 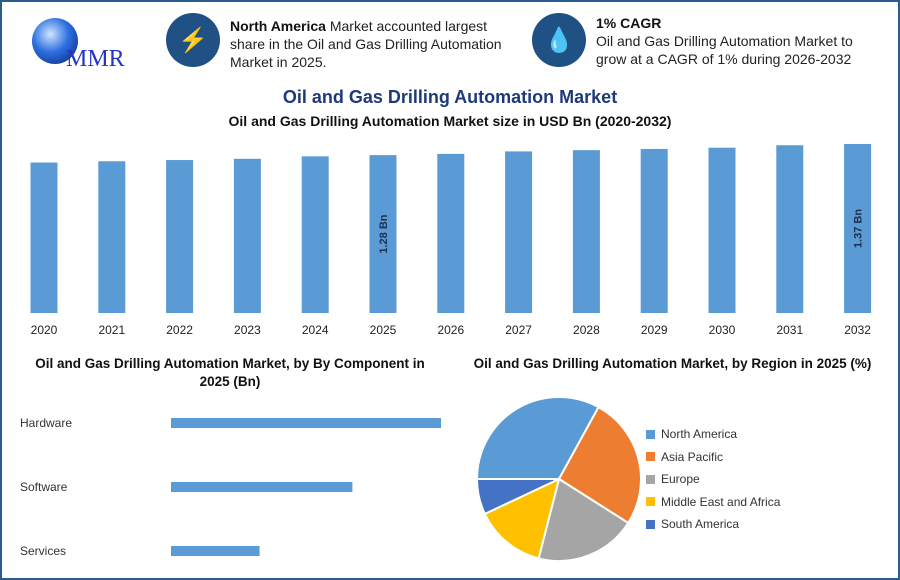 I want to click on bar-2020, so click(x=44, y=237).